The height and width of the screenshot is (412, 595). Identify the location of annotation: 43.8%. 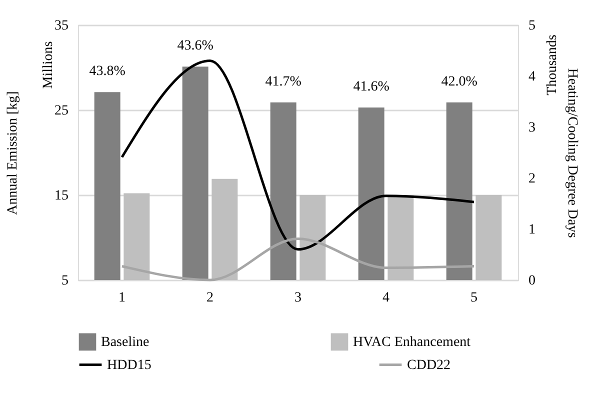
(107, 72).